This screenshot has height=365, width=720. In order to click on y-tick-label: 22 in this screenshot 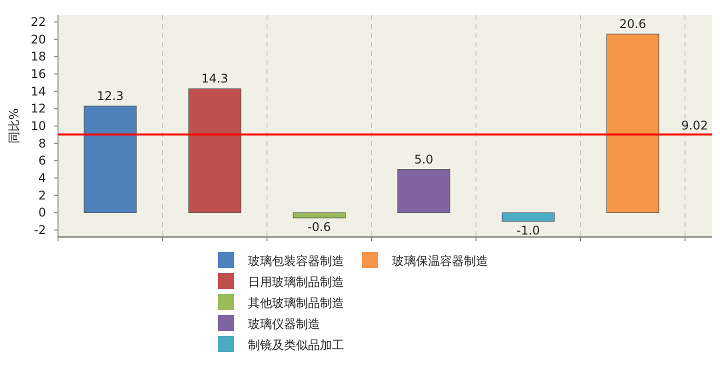, I will do `click(38, 21)`.